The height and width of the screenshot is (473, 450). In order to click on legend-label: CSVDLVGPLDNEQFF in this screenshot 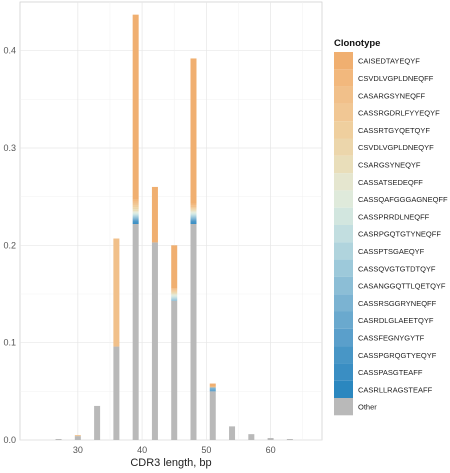, I will do `click(396, 78)`.